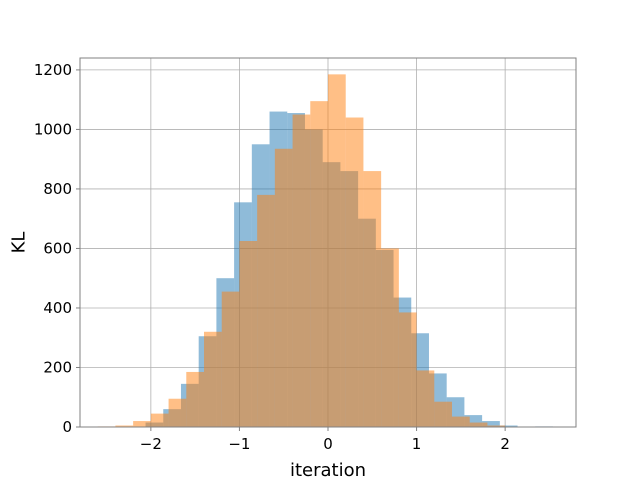 Image resolution: width=640 pixels, height=480 pixels. Describe the element at coordinates (57, 189) in the screenshot. I see `y-tick-label: 800` at that location.